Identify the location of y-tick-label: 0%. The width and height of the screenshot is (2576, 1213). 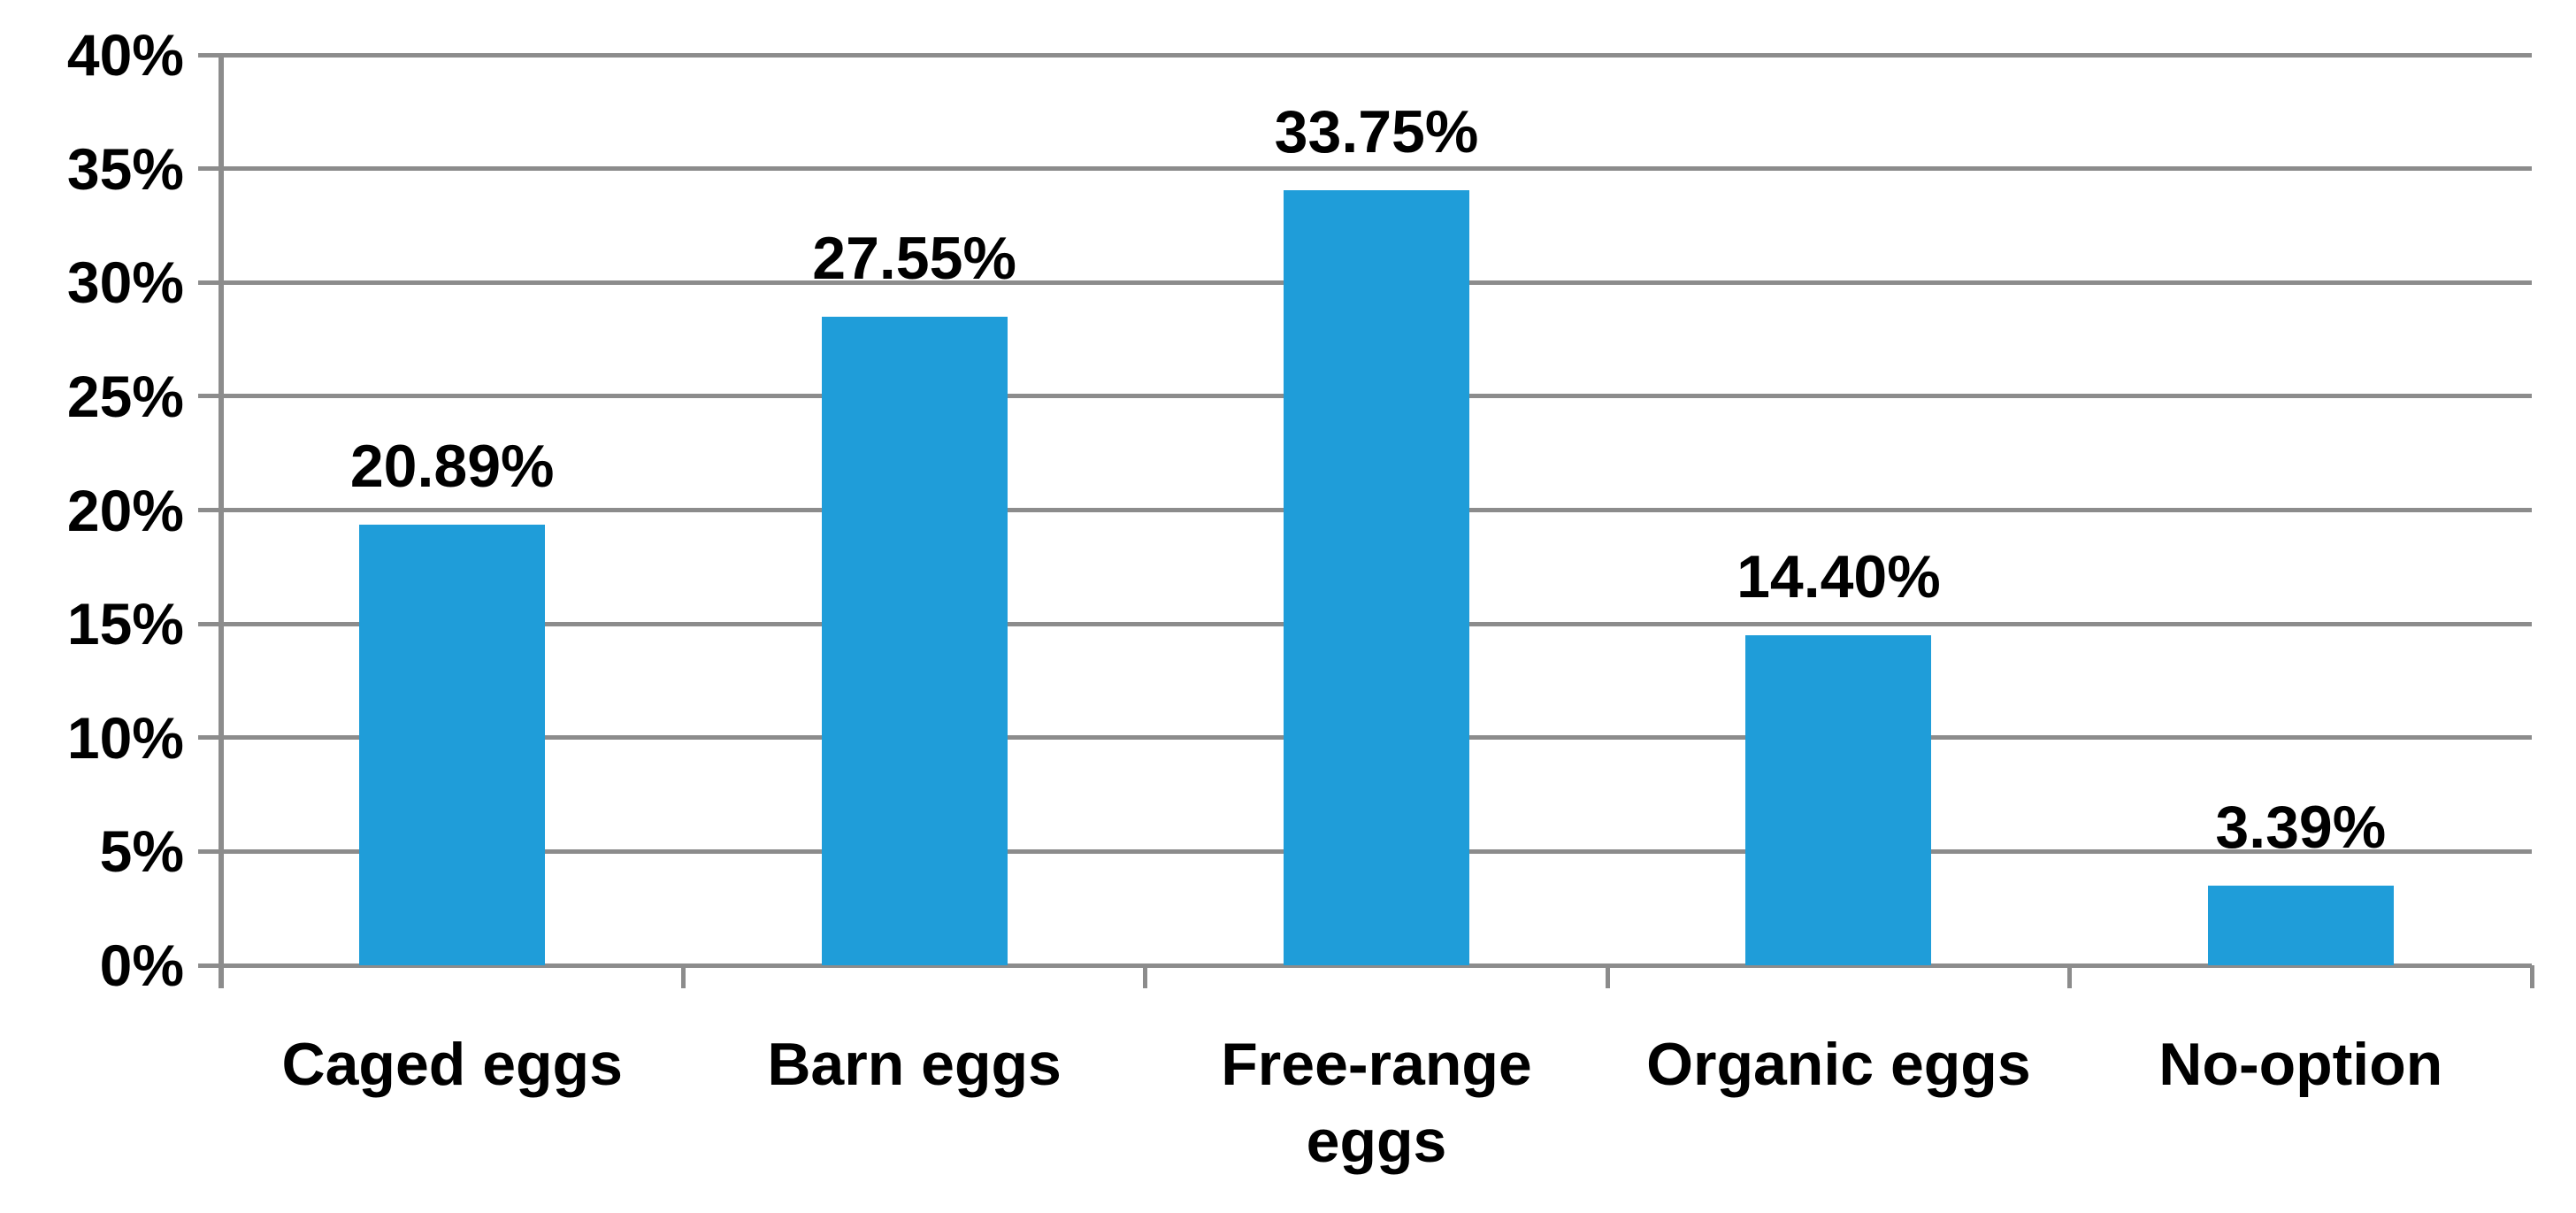
(141, 965).